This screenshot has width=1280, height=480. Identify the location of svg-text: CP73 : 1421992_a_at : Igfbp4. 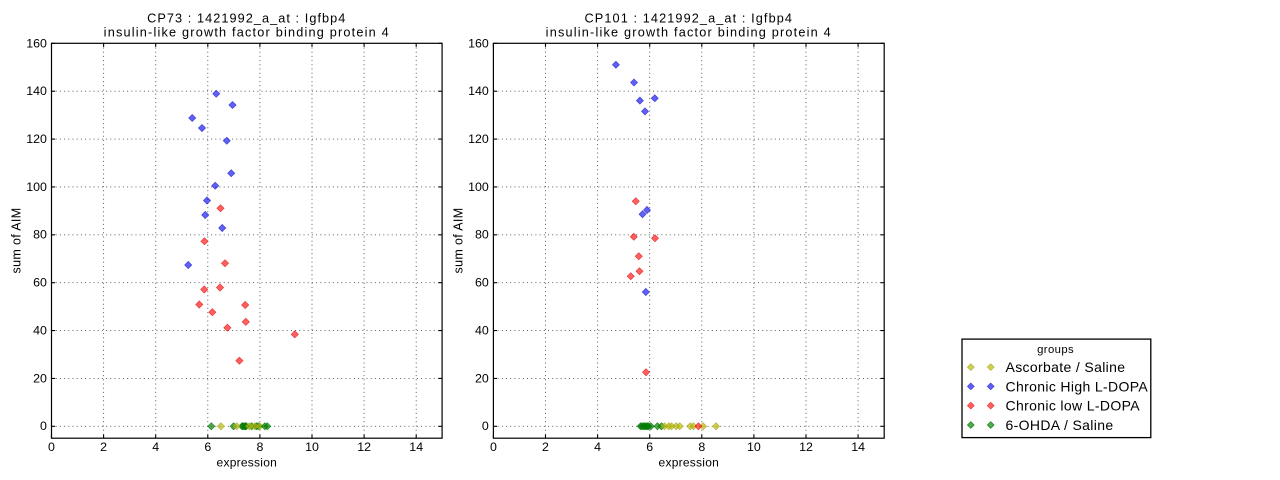
(246, 18).